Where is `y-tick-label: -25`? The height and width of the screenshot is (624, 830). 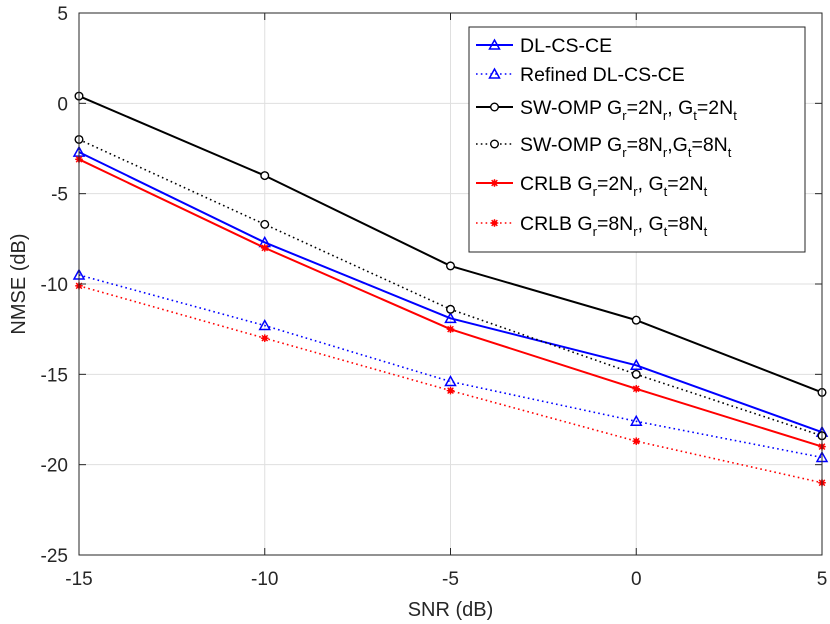 y-tick-label: -25 is located at coordinates (54, 556).